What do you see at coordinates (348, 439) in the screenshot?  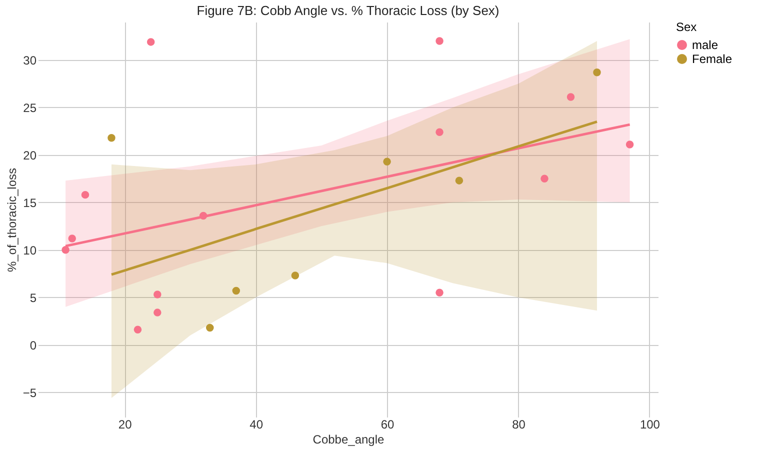 I see `x-axis-title: Cobbe_angle` at bounding box center [348, 439].